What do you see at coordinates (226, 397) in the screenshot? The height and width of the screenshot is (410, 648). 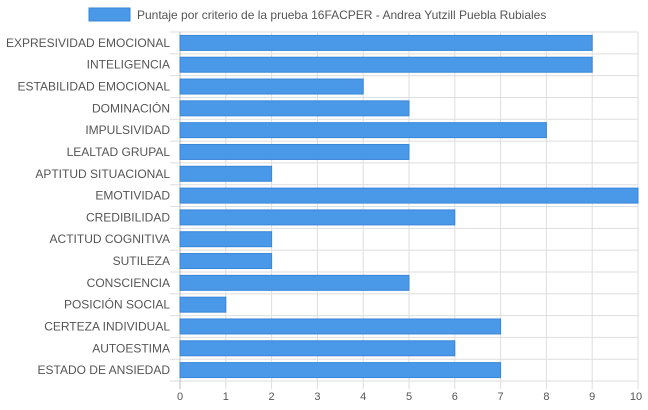 I see `x-tick-label: 1` at bounding box center [226, 397].